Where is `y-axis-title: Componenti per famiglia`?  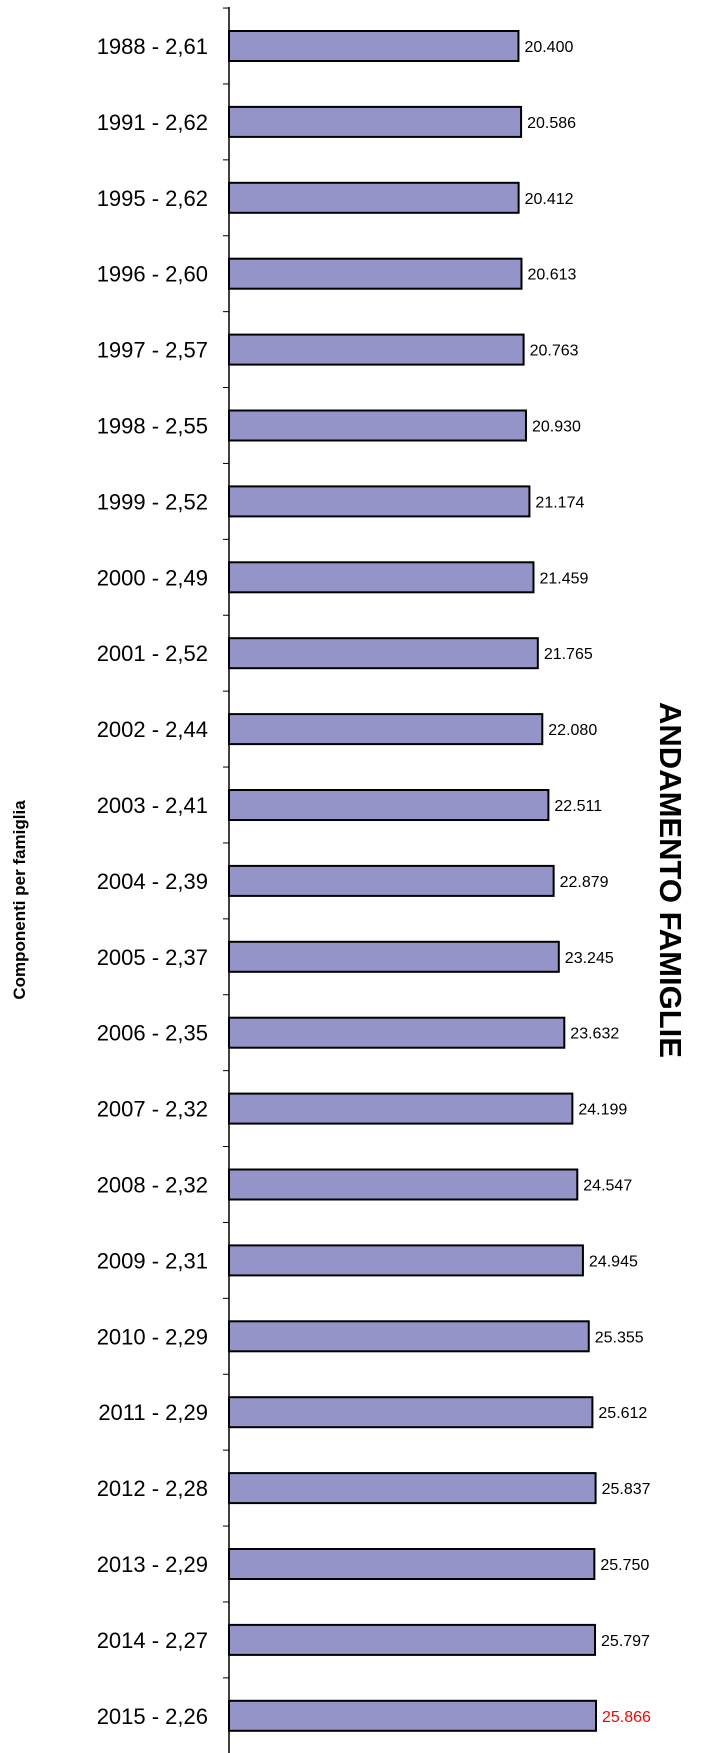
y-axis-title: Componenti per famiglia is located at coordinates (19, 900).